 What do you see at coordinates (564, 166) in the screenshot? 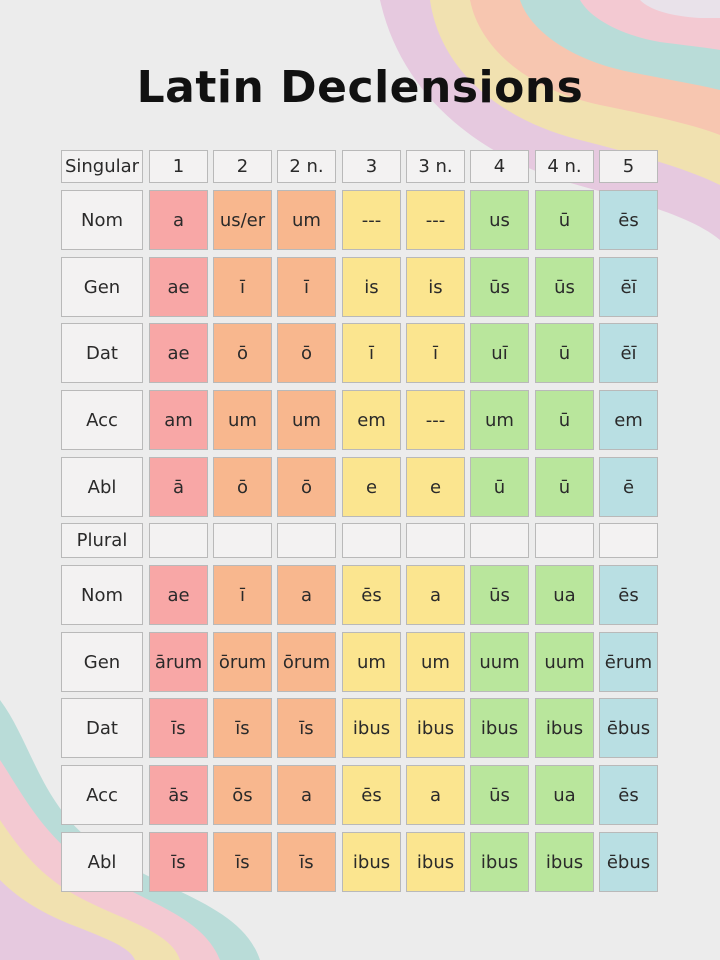
I see `column-header: 4 n.` at bounding box center [564, 166].